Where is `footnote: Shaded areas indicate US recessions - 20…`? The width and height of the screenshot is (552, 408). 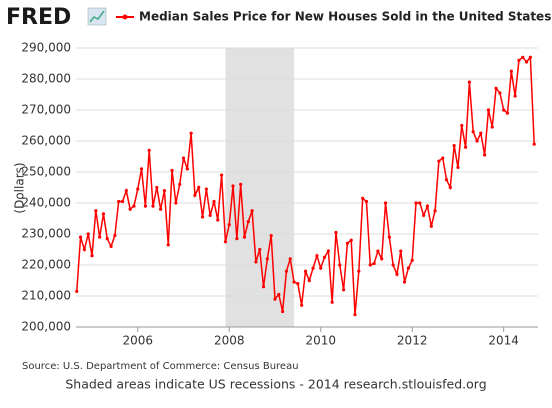 footnote: Shaded areas indicate US recessions - 20… is located at coordinates (275, 384).